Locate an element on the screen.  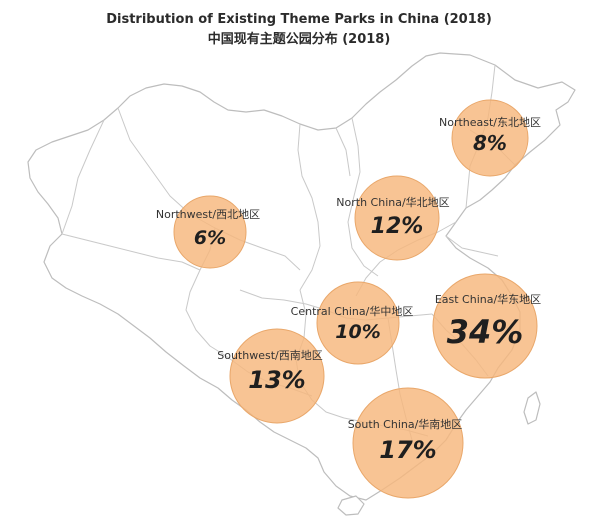
region-value-south: 17% is located at coordinates (407, 450).